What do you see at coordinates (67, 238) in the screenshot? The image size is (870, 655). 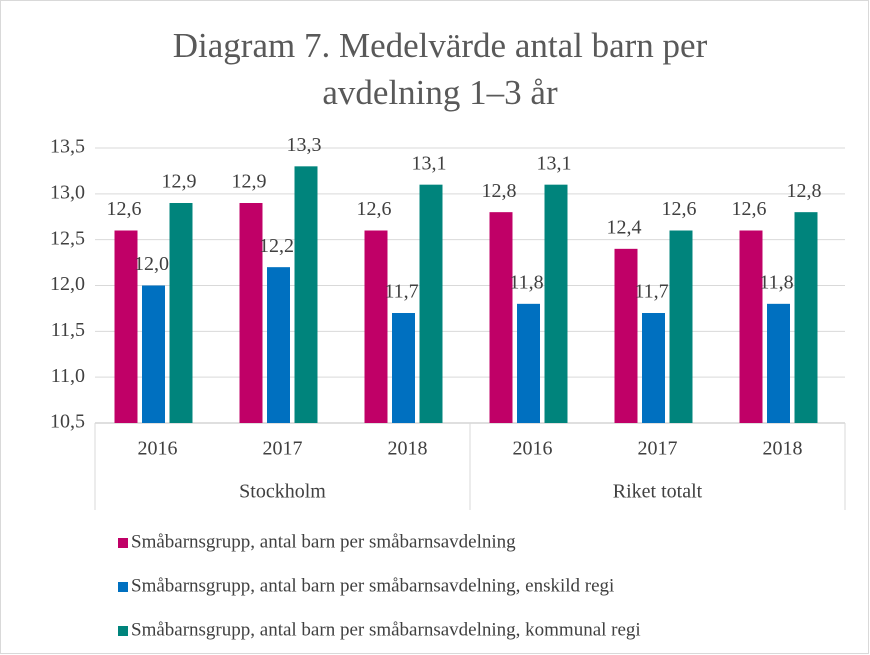 I see `y-tick-label: 12,5` at bounding box center [67, 238].